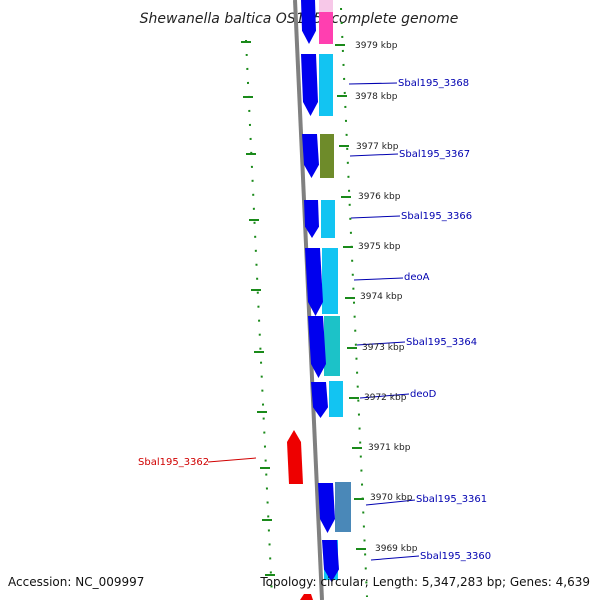  I want to click on gene-label-deoa: deoA, so click(417, 277).